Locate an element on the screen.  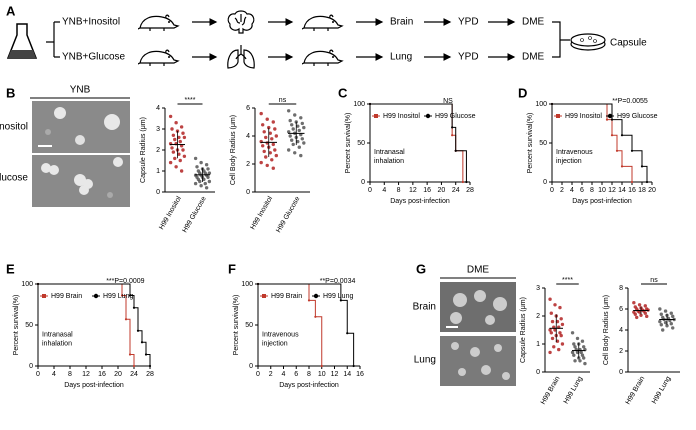
legend-label: H99 Glucose is located at coordinates (455, 116).